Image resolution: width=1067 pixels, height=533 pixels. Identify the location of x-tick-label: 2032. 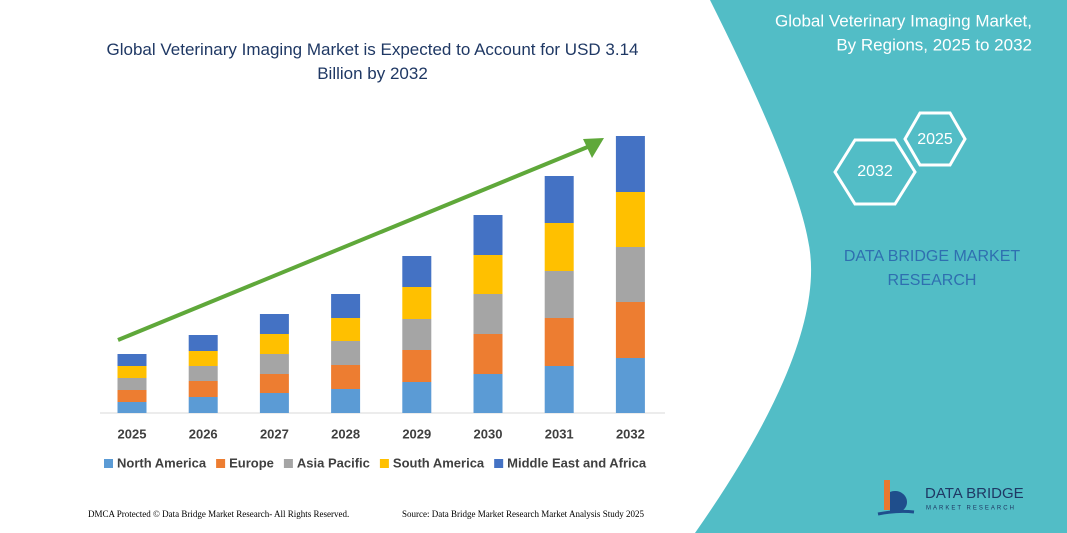
(630, 433).